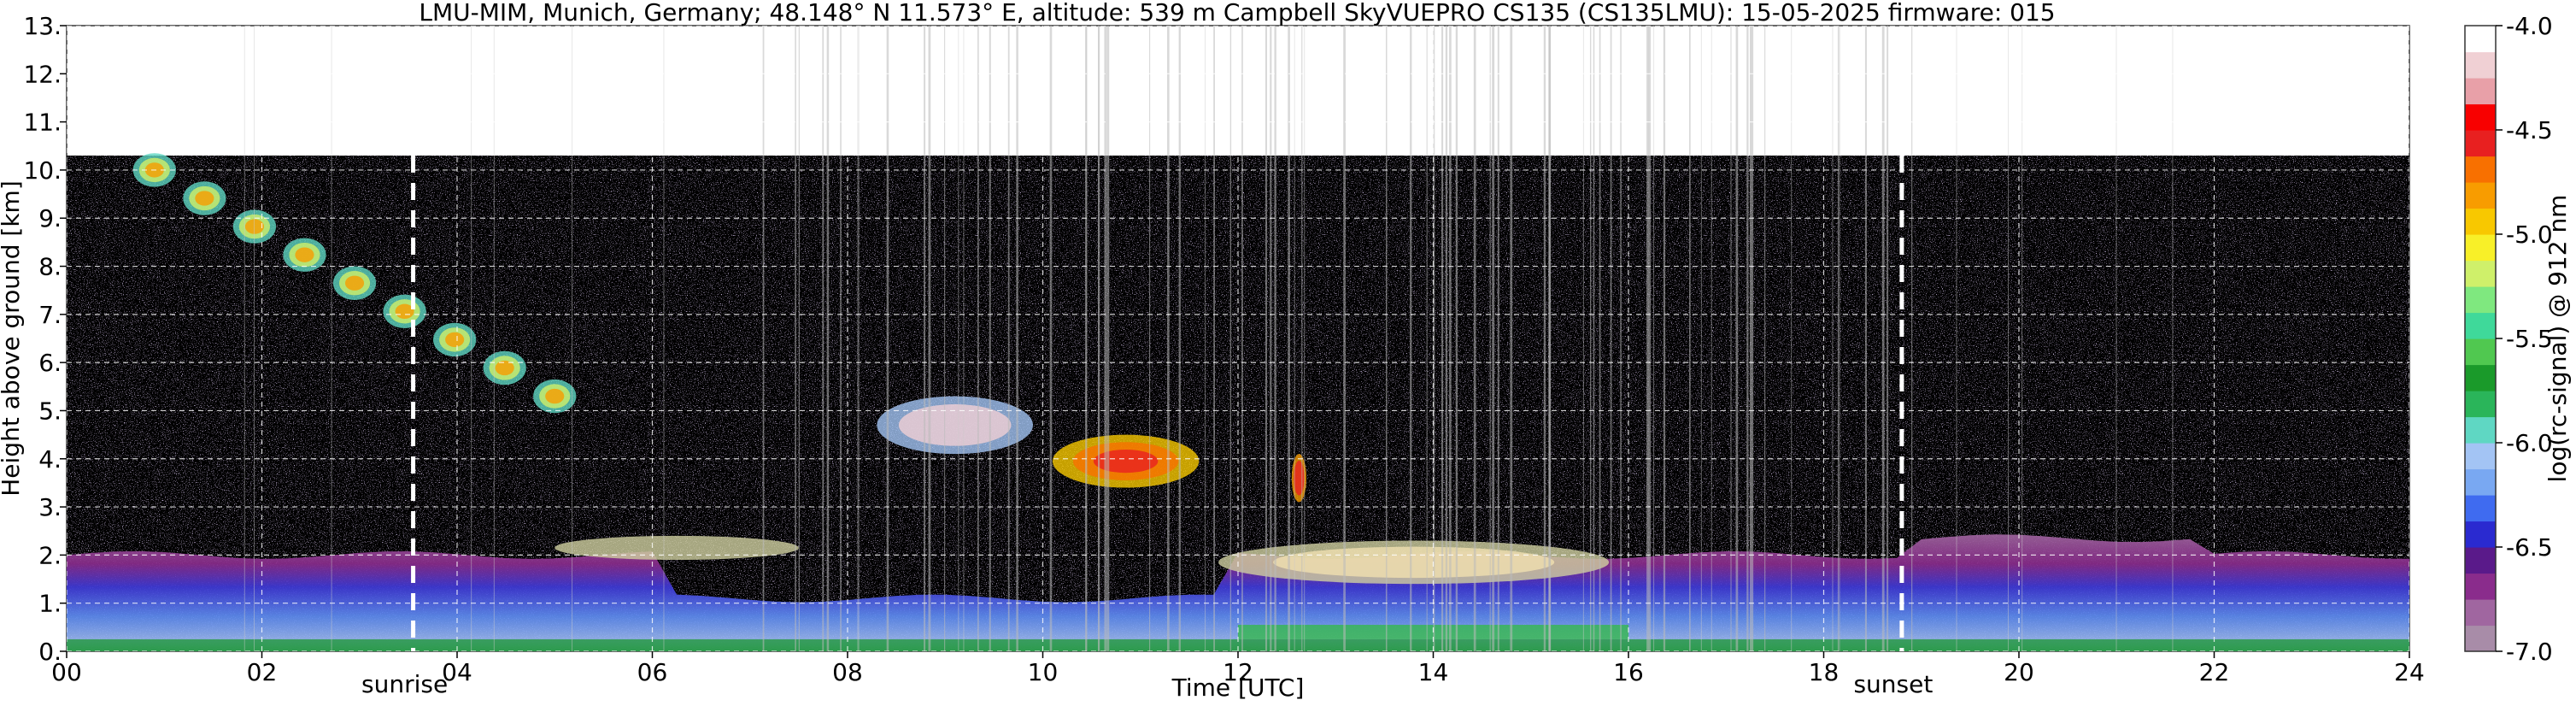  What do you see at coordinates (42, 170) in the screenshot?
I see `y-tick-label: 10.` at bounding box center [42, 170].